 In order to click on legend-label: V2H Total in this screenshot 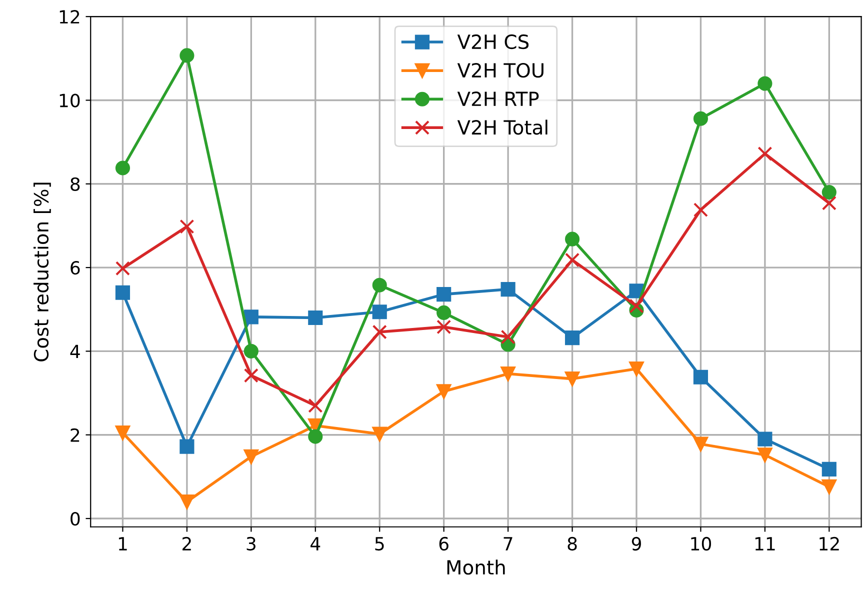, I will do `click(502, 127)`.